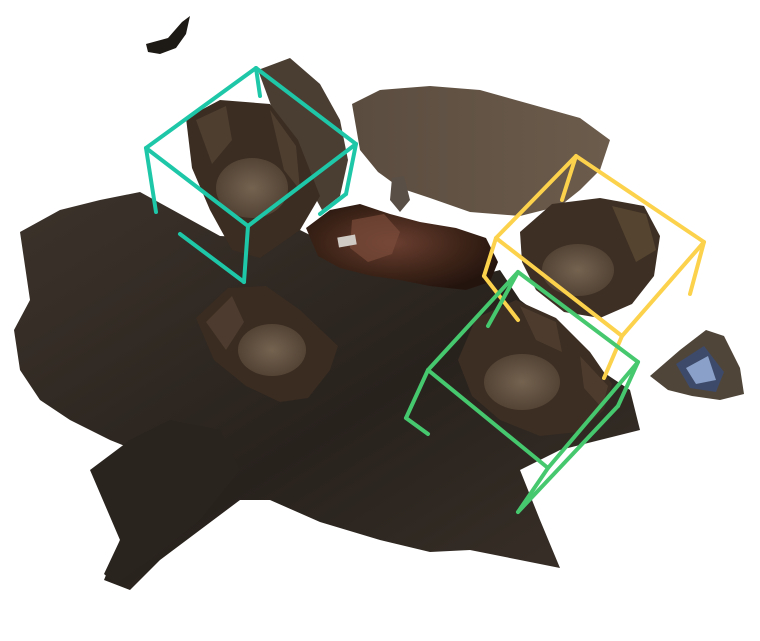 The image size is (760, 641). Describe the element at coordinates (165, 502) in the screenshot. I see `floor-shadow` at that location.